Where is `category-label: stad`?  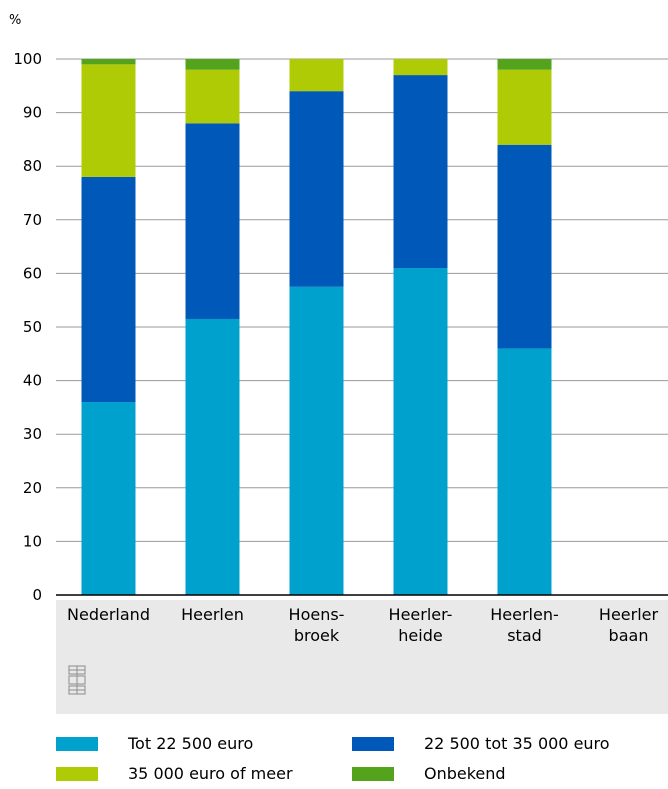 category-label: stad is located at coordinates (524, 635).